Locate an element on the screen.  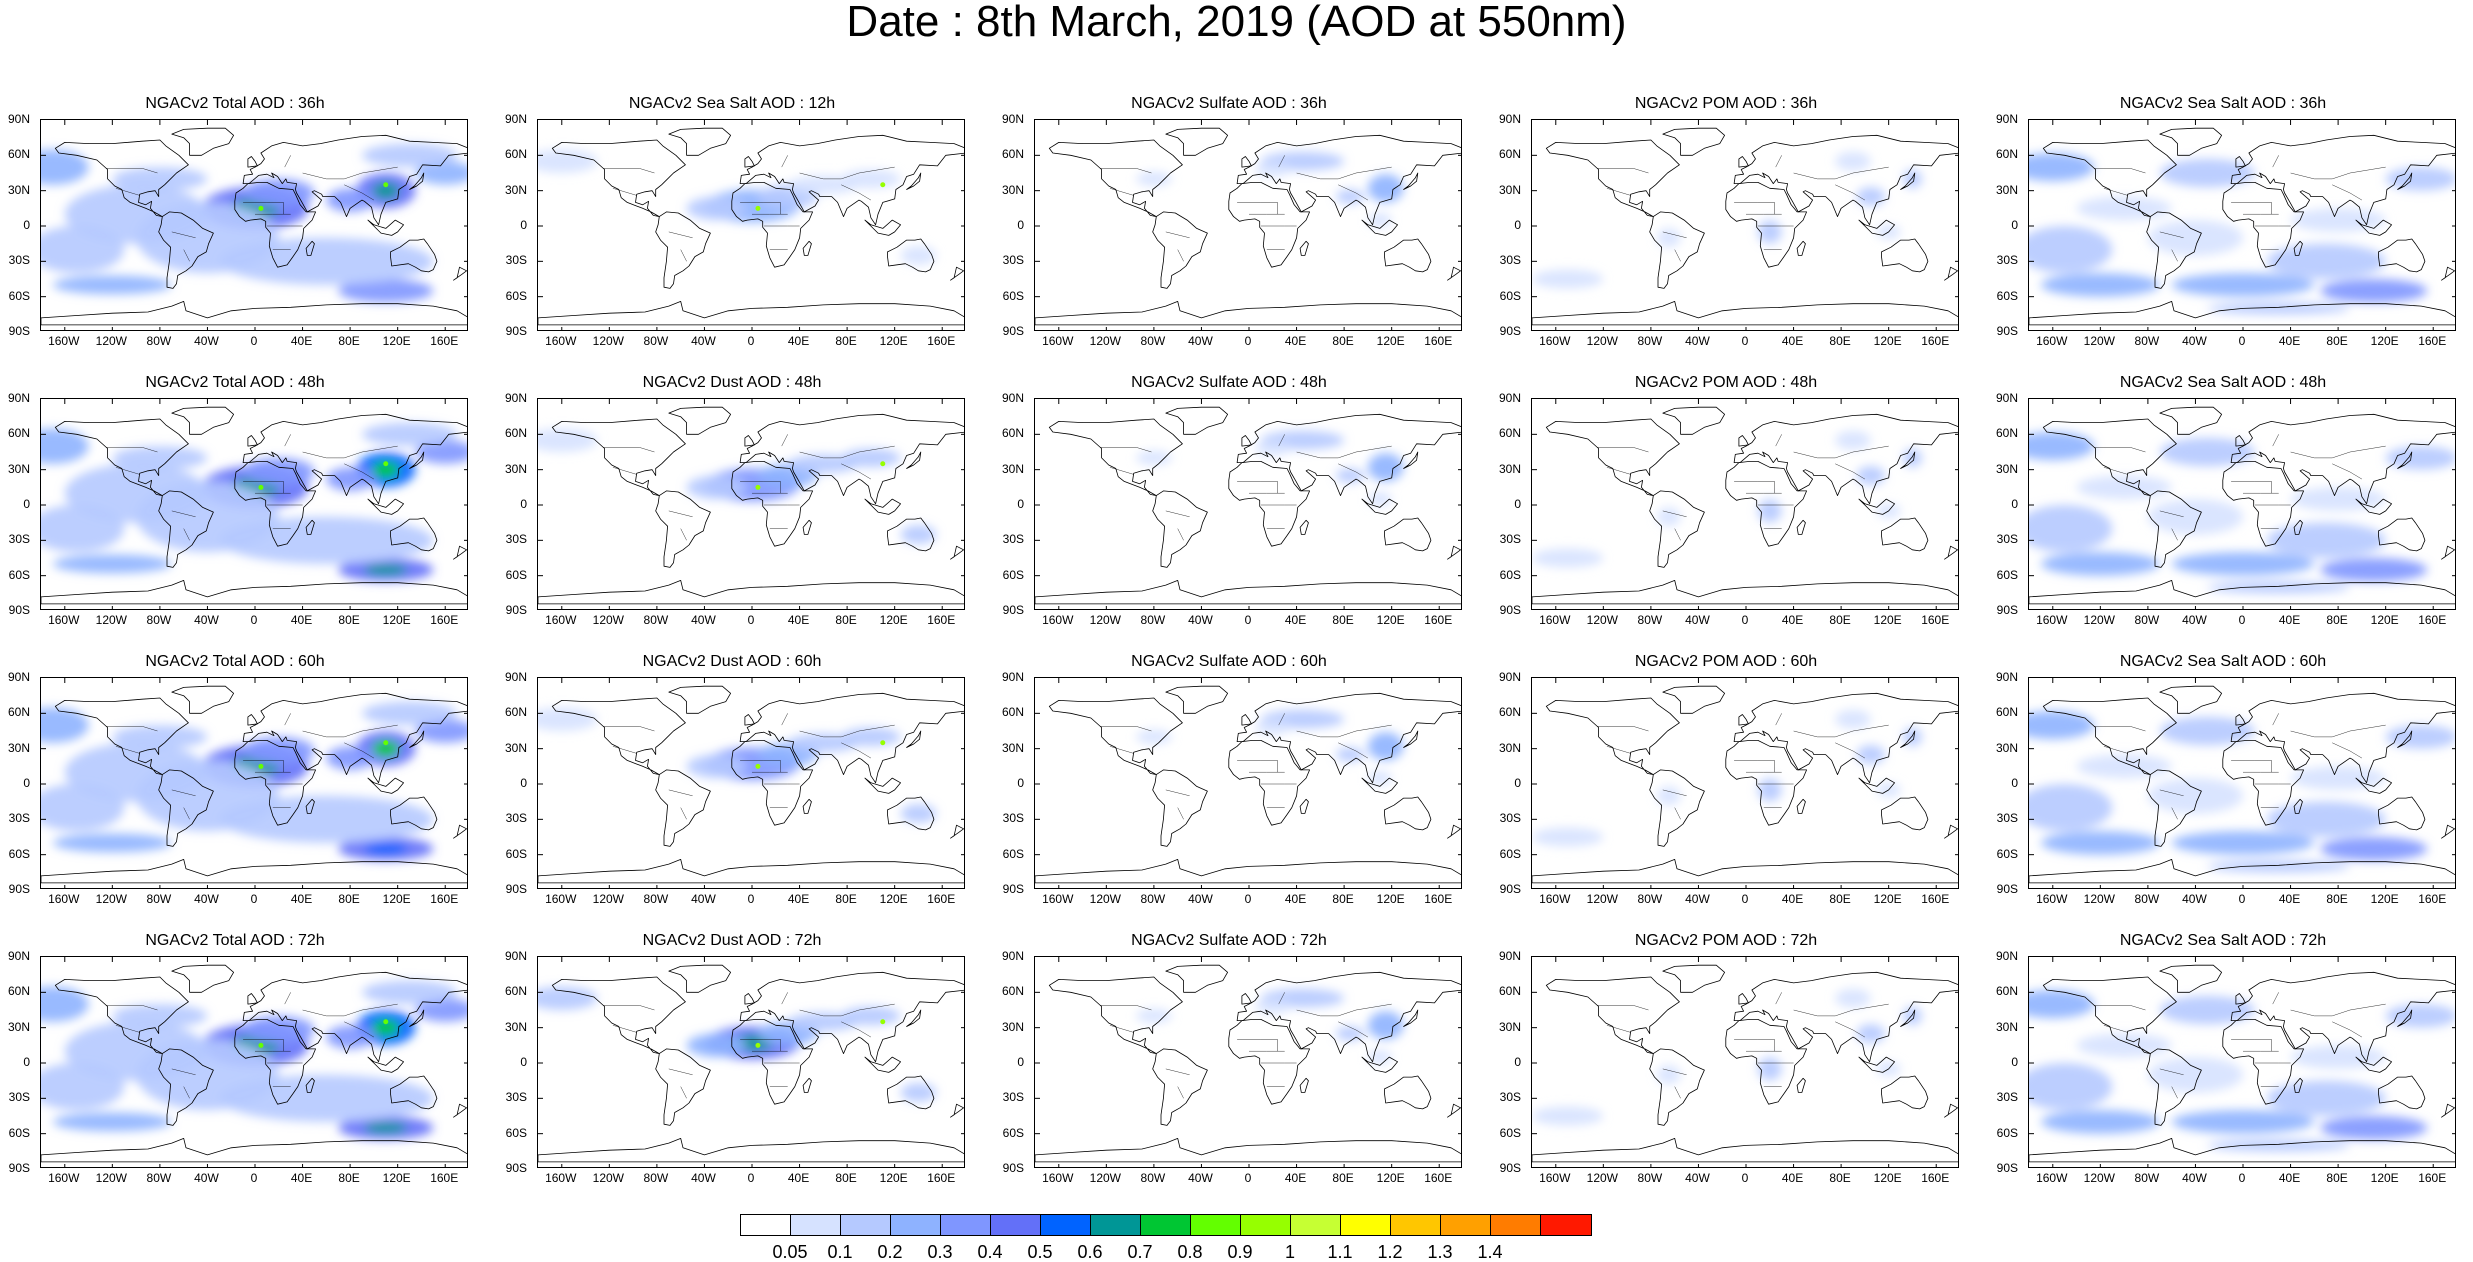
colorbar-label: 0.1 is located at coordinates (840, 1252).